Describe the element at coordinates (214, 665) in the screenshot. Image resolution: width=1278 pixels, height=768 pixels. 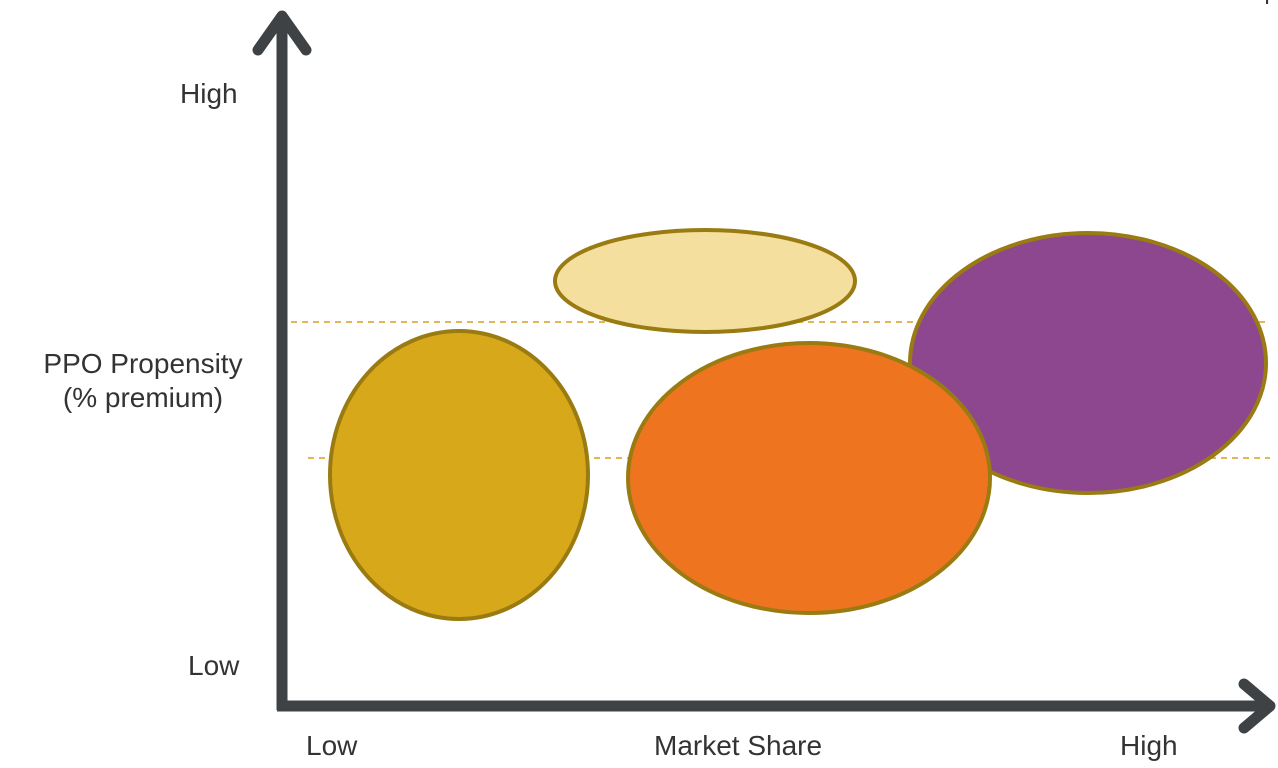
I see `y-axis-low-label: Low` at that location.